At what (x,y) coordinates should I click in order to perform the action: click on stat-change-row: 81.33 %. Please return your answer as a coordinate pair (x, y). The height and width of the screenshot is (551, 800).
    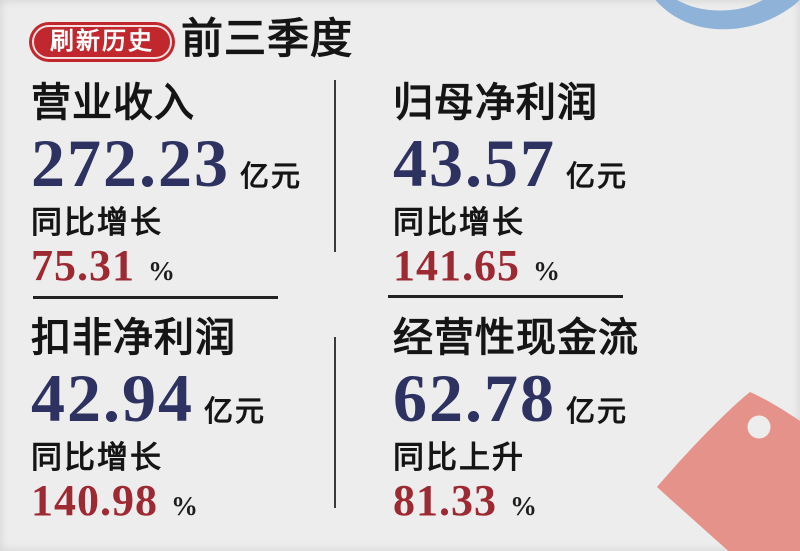
    Looking at the image, I should click on (558, 501).